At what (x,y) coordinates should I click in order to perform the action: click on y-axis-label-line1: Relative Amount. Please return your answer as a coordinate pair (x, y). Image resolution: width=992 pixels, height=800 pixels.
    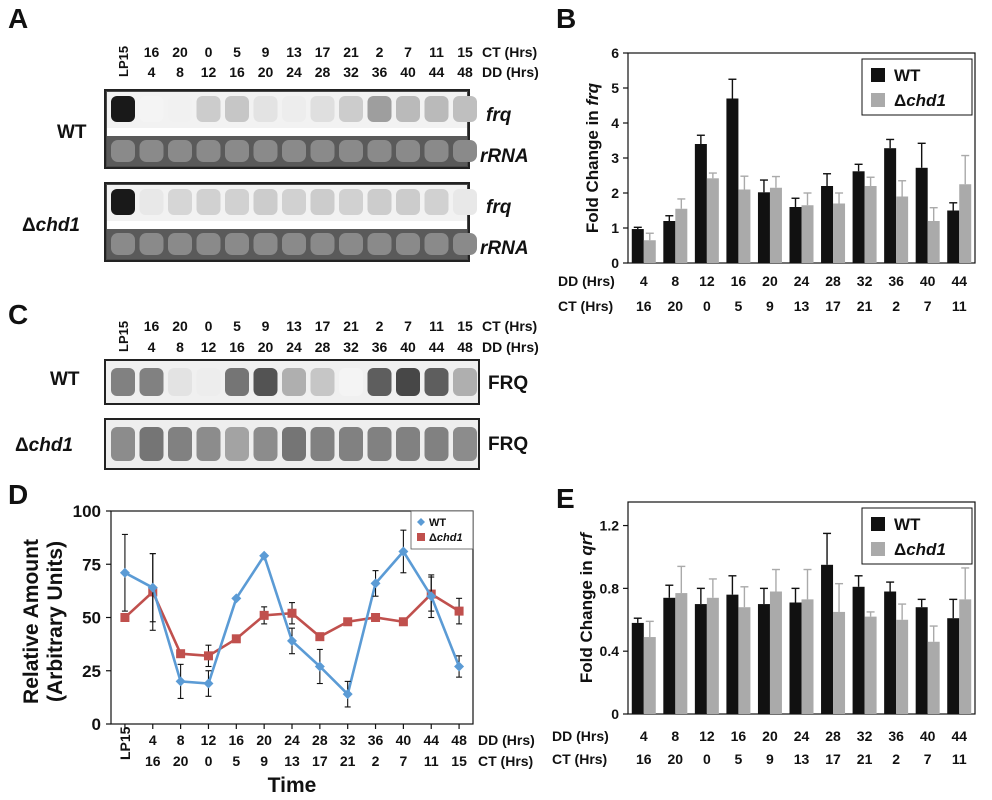
    Looking at the image, I should click on (31, 621).